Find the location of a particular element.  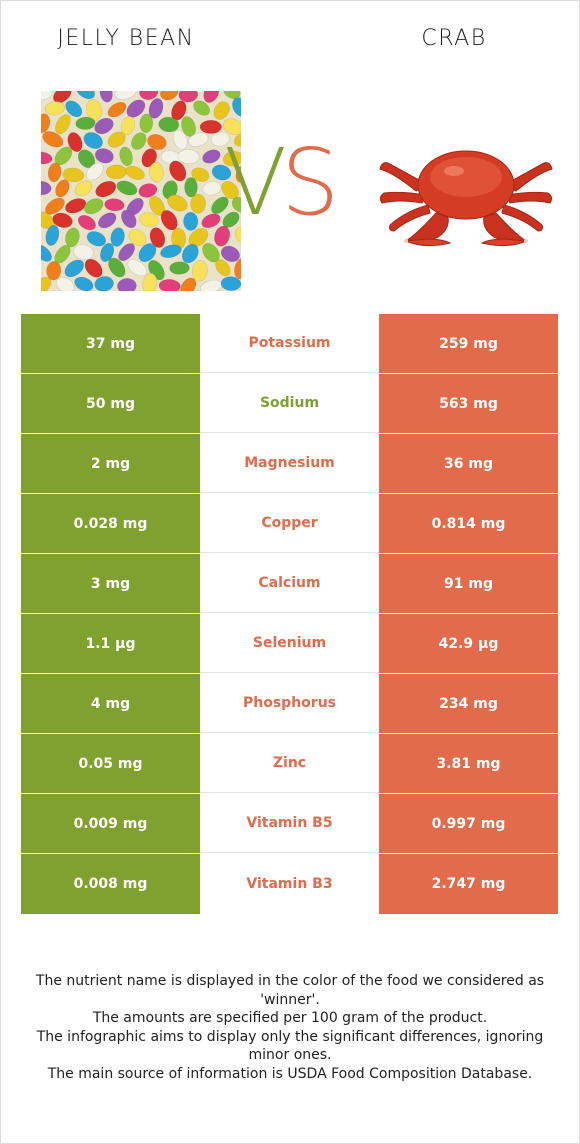

table-row: 2 mg Magnesium 36 mg is located at coordinates (289, 464).